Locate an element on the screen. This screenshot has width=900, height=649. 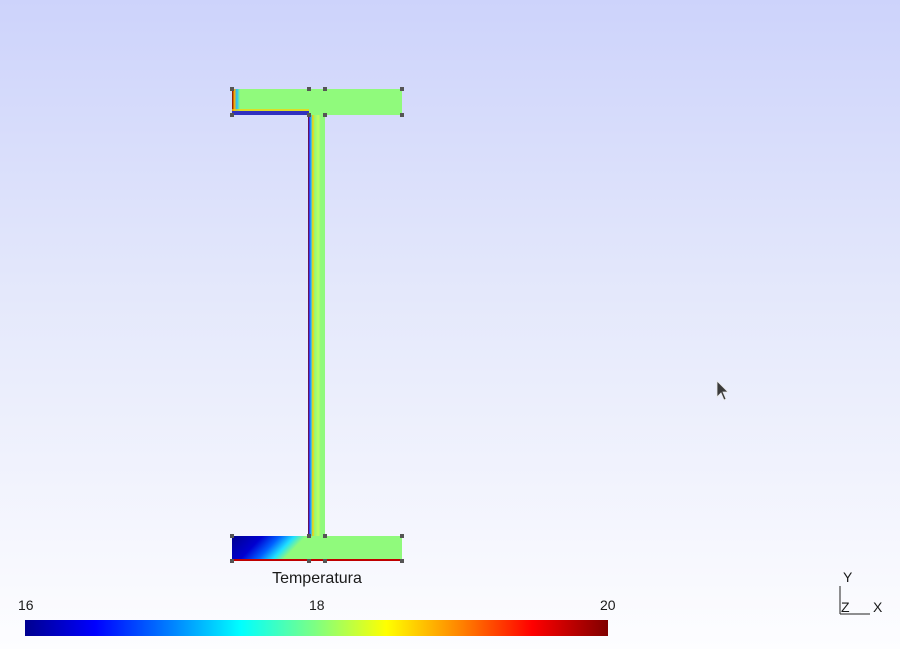
axis-x-label: X is located at coordinates (878, 607).